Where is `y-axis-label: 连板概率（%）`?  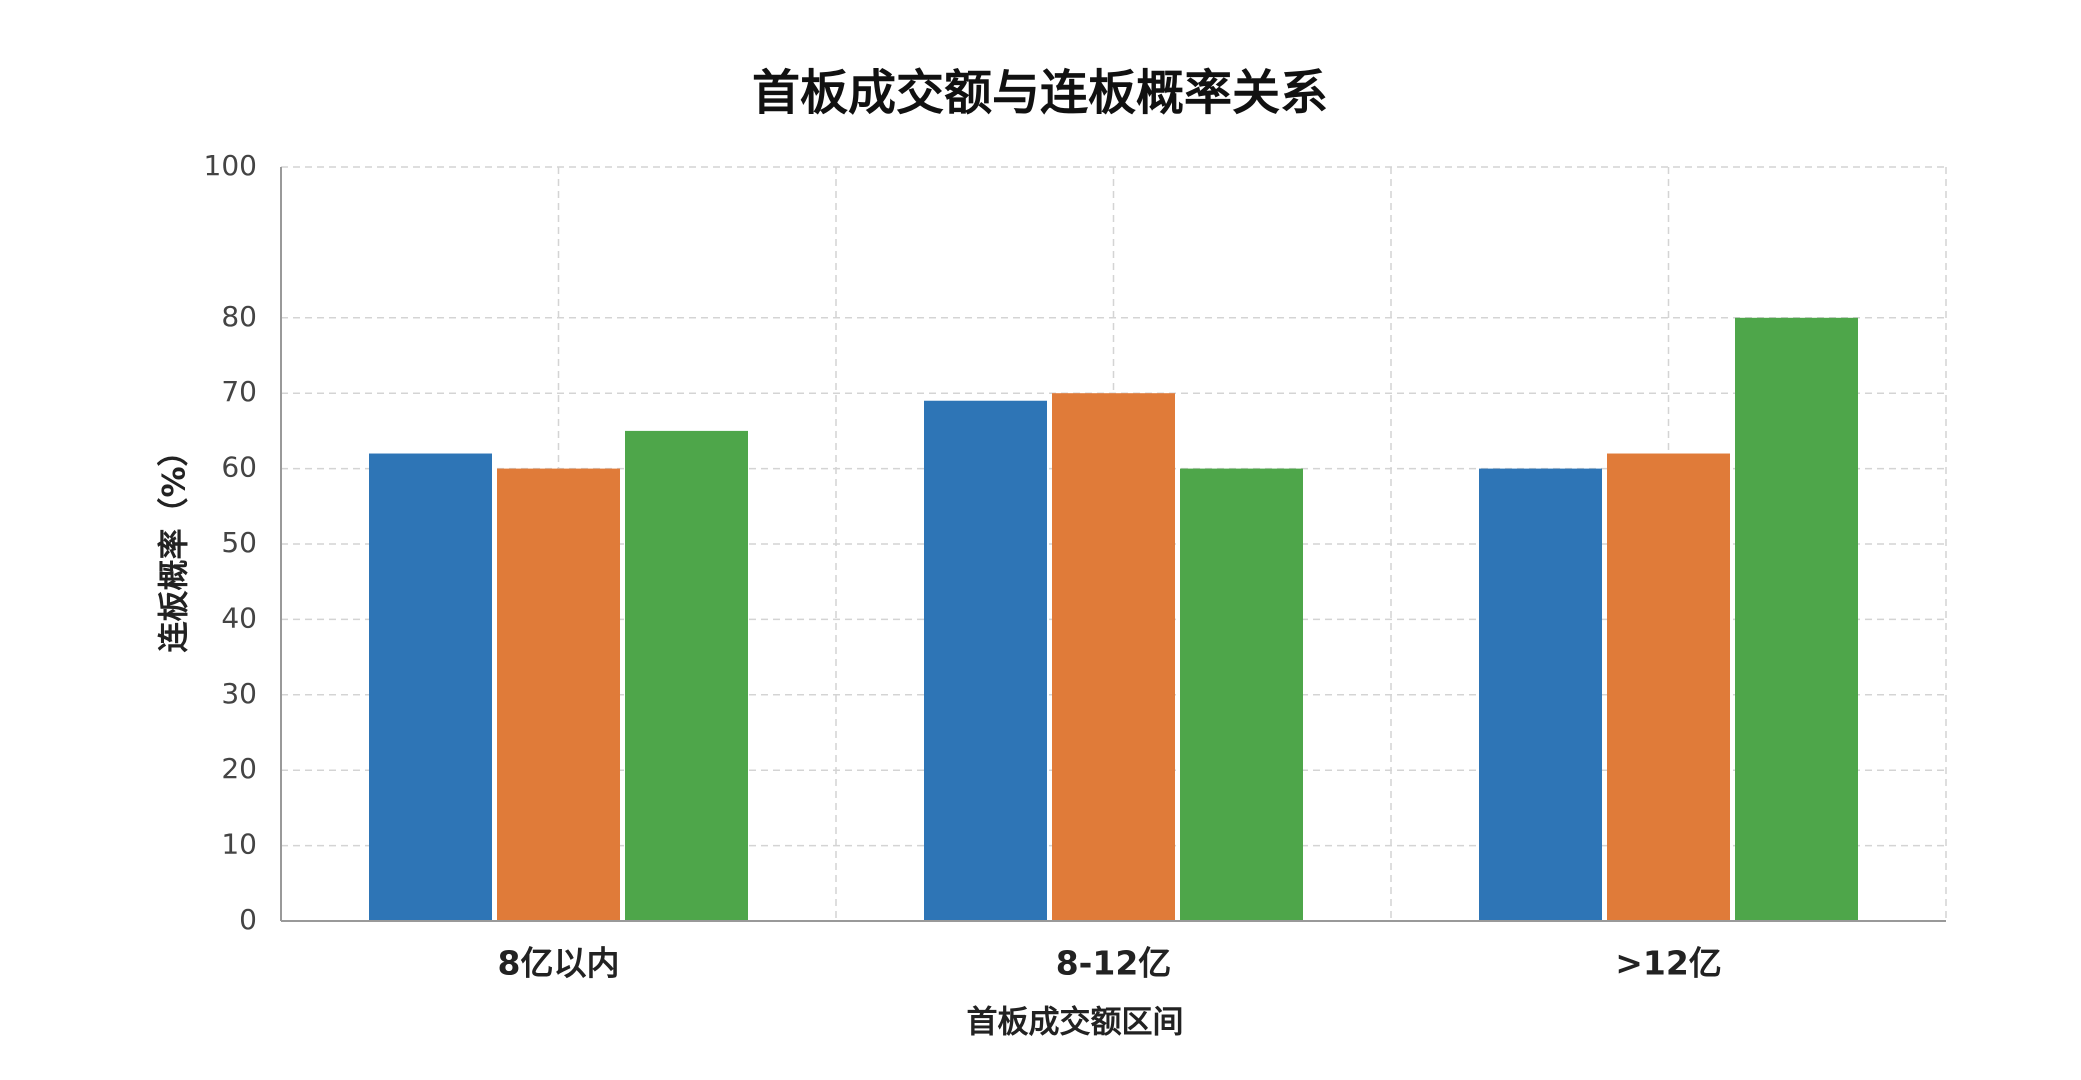 y-axis-label: 连板概率（%） is located at coordinates (175, 543).